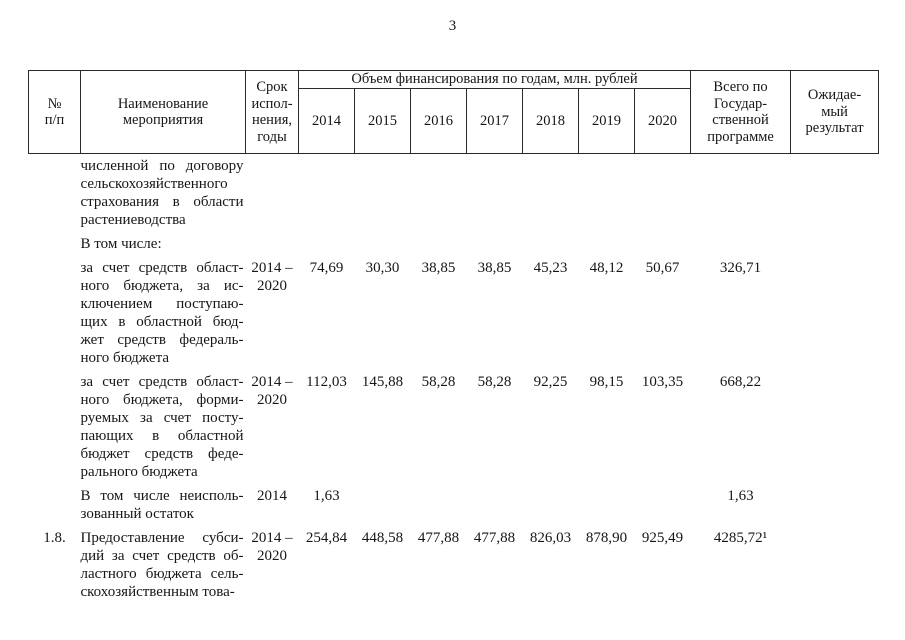 The width and height of the screenshot is (905, 640). Describe the element at coordinates (162, 286) in the screenshot. I see `row-name-line: ного бюджета, за ис-` at that location.